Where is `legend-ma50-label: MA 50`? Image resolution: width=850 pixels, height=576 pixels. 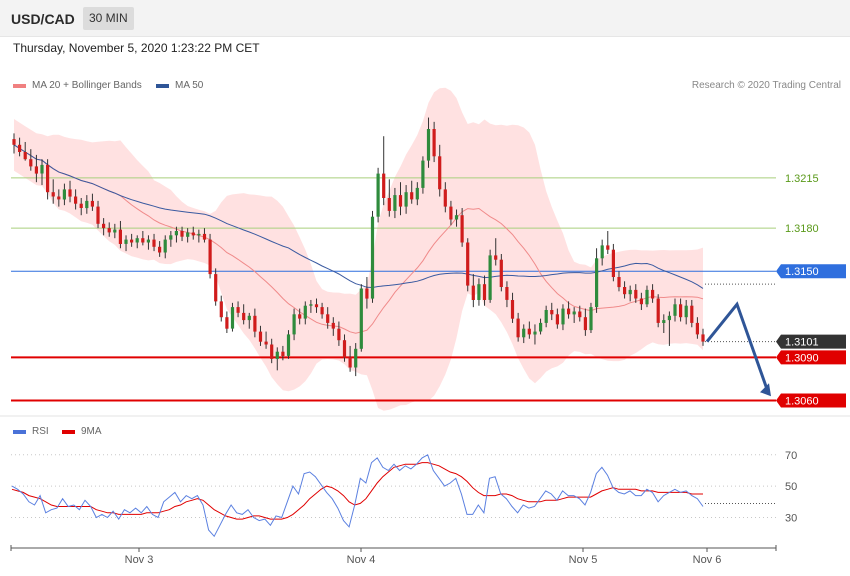
legend-ma50-label: MA 50 is located at coordinates (189, 85).